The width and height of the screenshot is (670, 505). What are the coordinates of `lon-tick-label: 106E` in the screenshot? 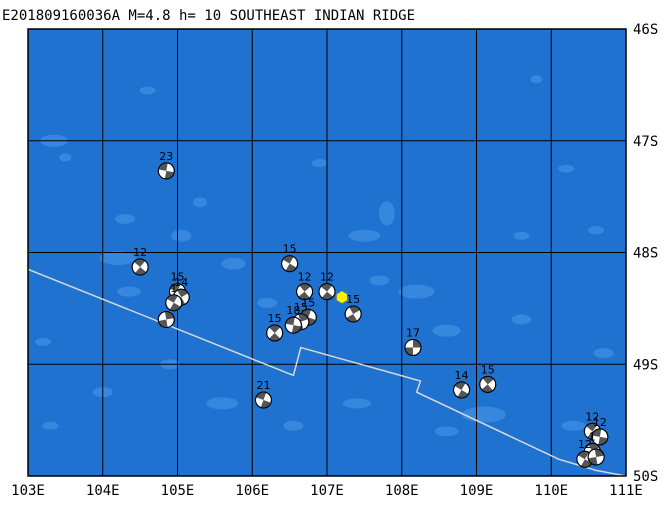 It's located at (252, 491).